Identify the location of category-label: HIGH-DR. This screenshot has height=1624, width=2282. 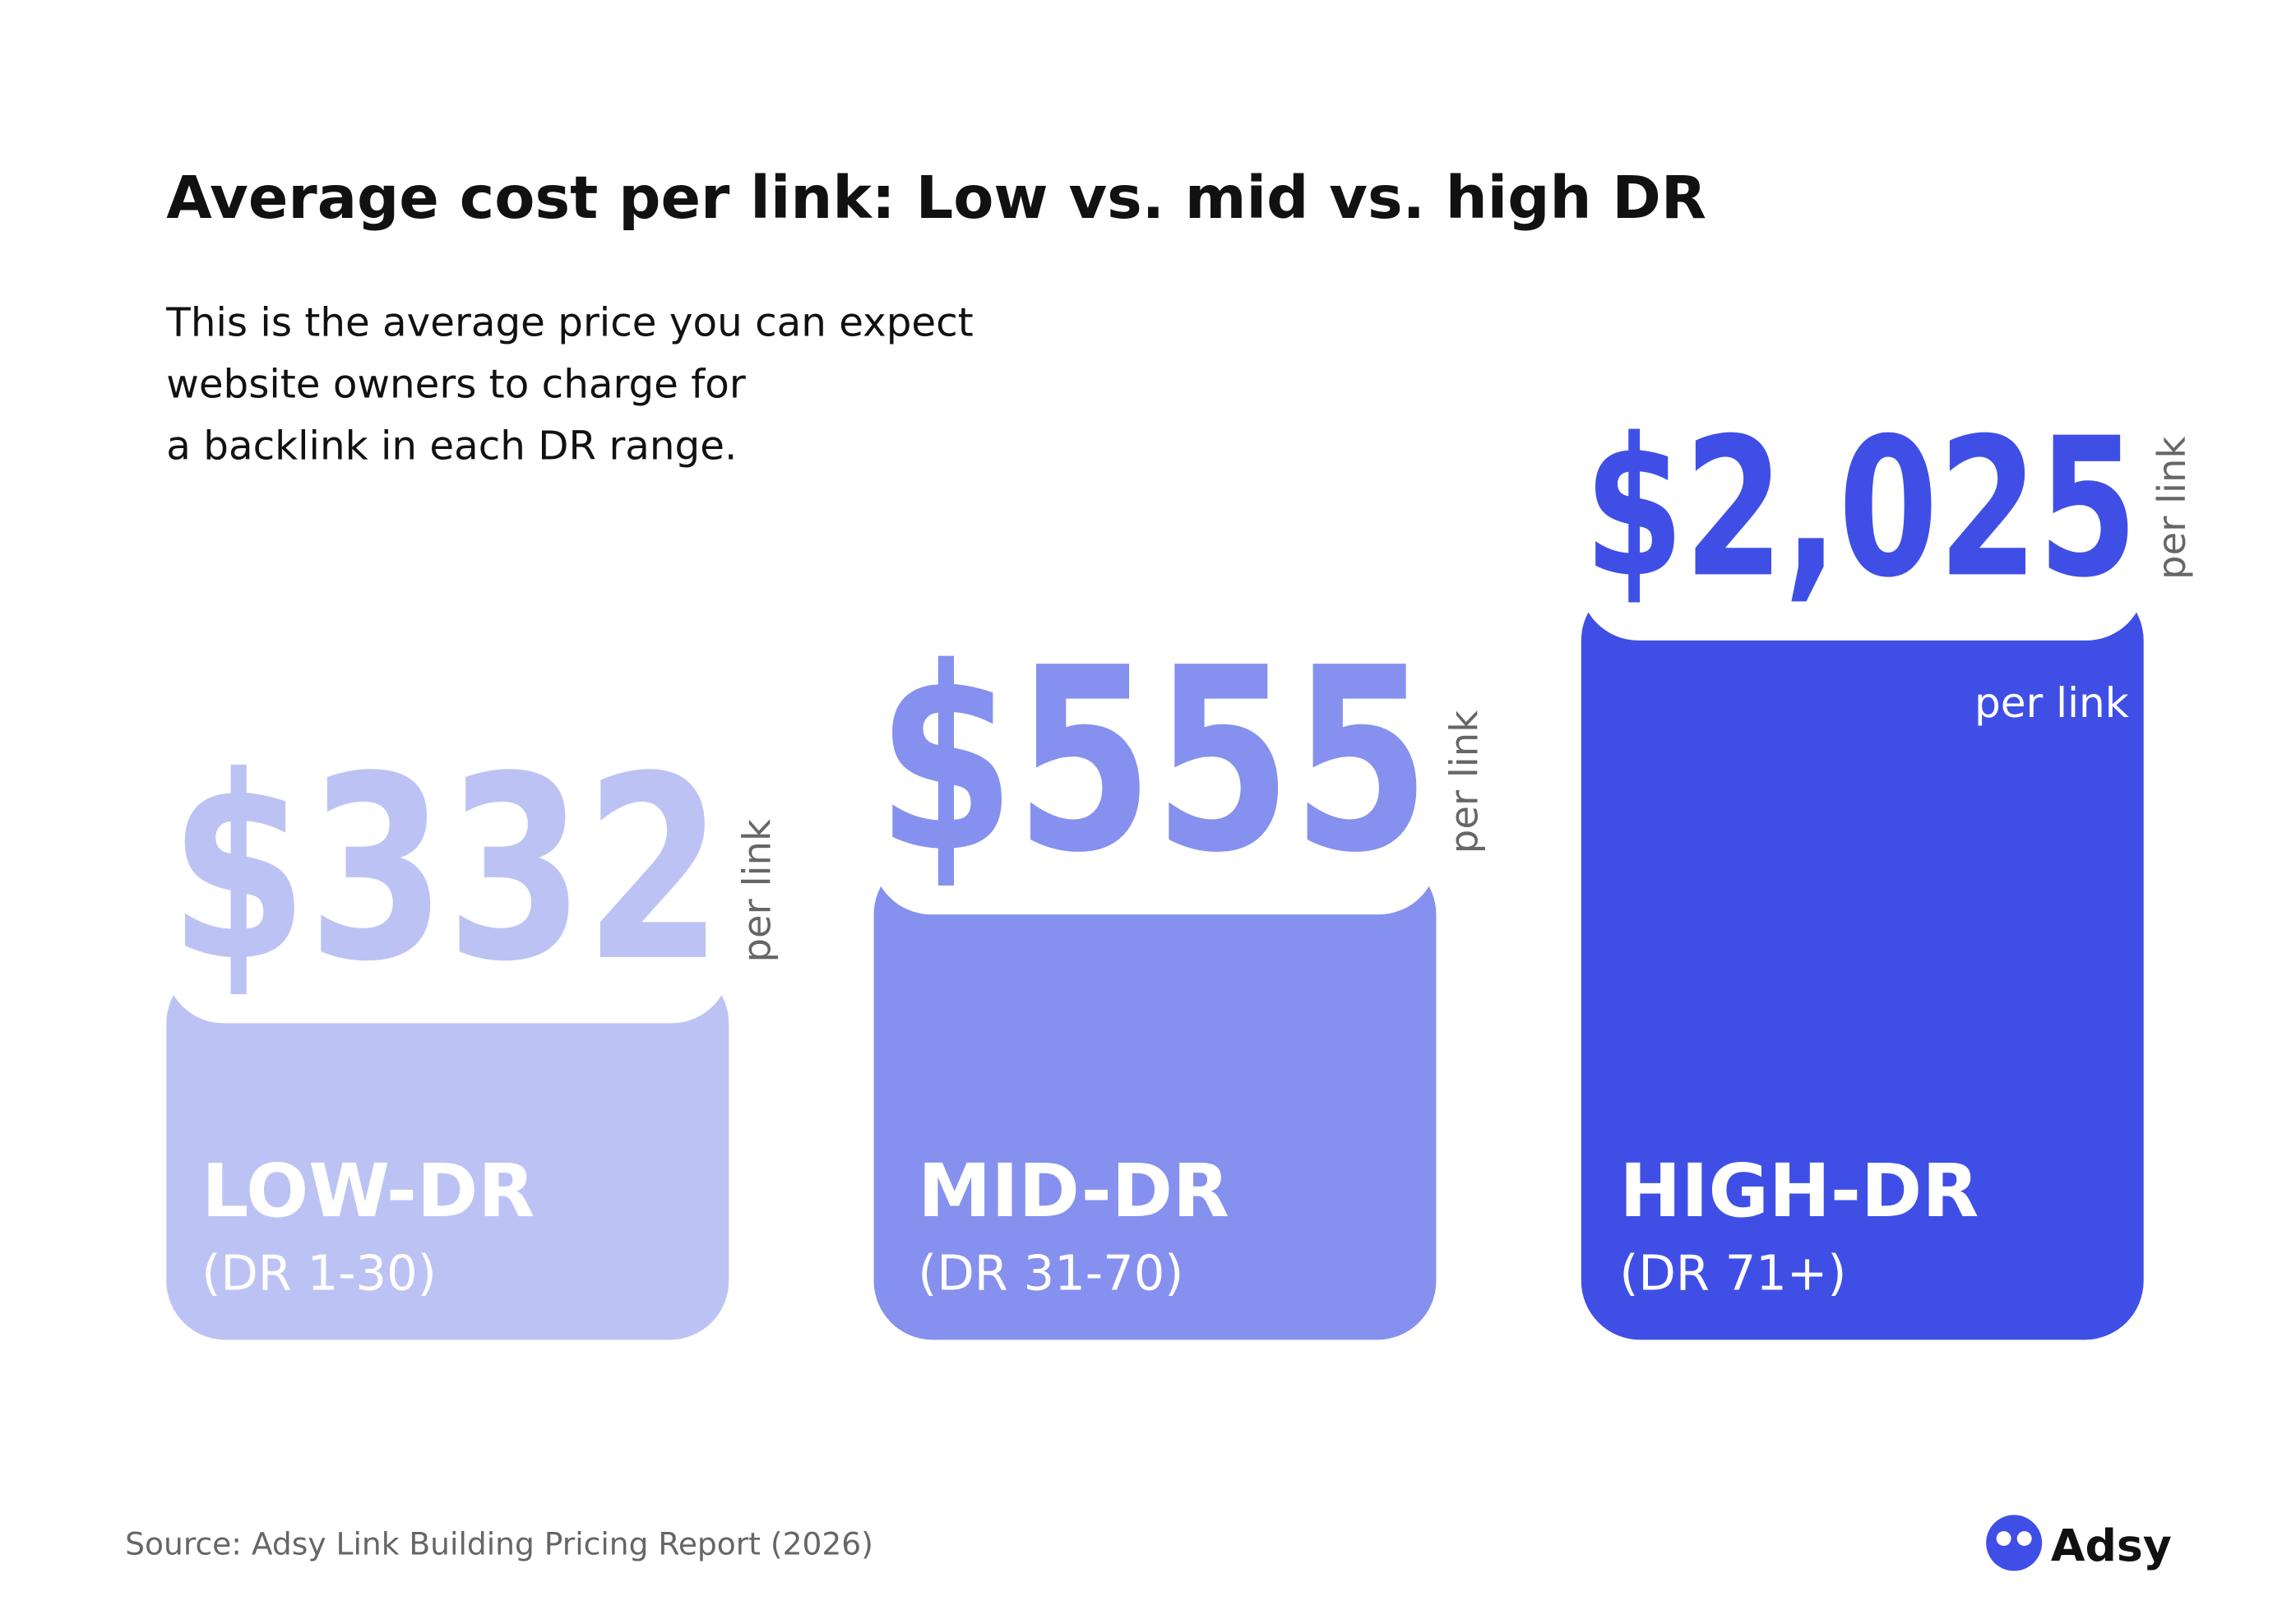
(1799, 1191).